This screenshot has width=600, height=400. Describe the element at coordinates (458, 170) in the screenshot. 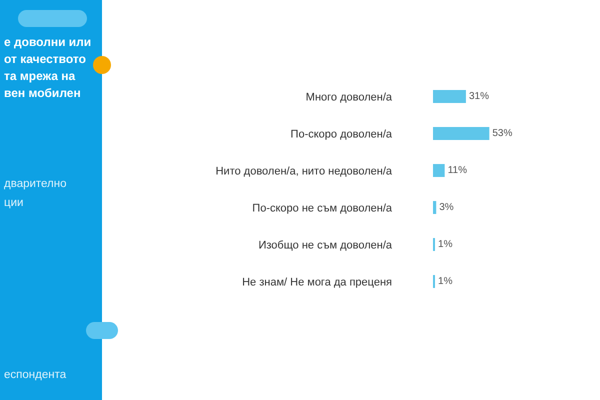

I see `data-label: 11%` at that location.